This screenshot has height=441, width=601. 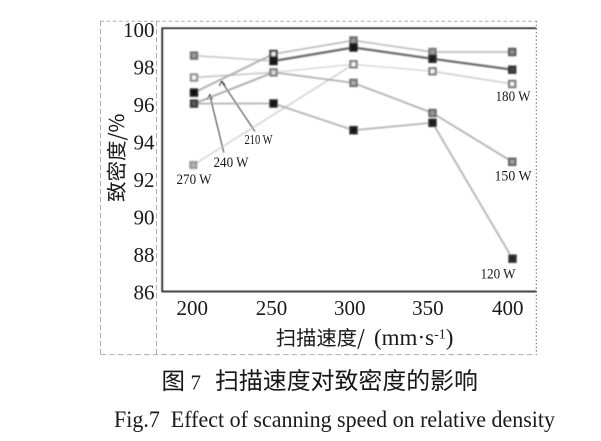 I want to click on svg-text: 200, so click(x=193, y=308).